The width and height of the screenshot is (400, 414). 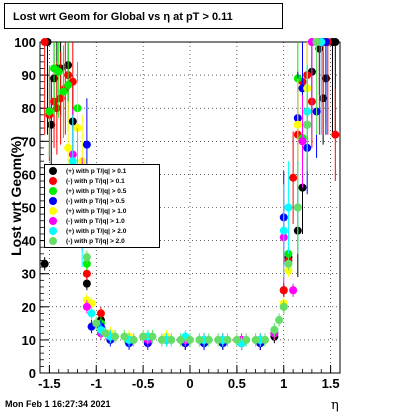 What do you see at coordinates (143, 383) in the screenshot?
I see `x-tick-label: -0.5` at bounding box center [143, 383].